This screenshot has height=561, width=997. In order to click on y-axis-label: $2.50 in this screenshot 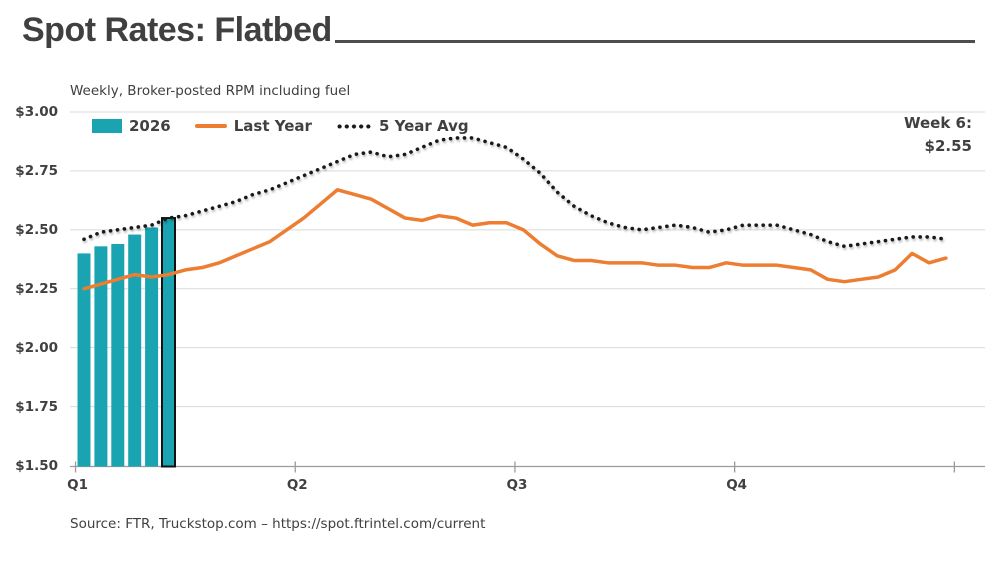, I will do `click(36, 229)`.